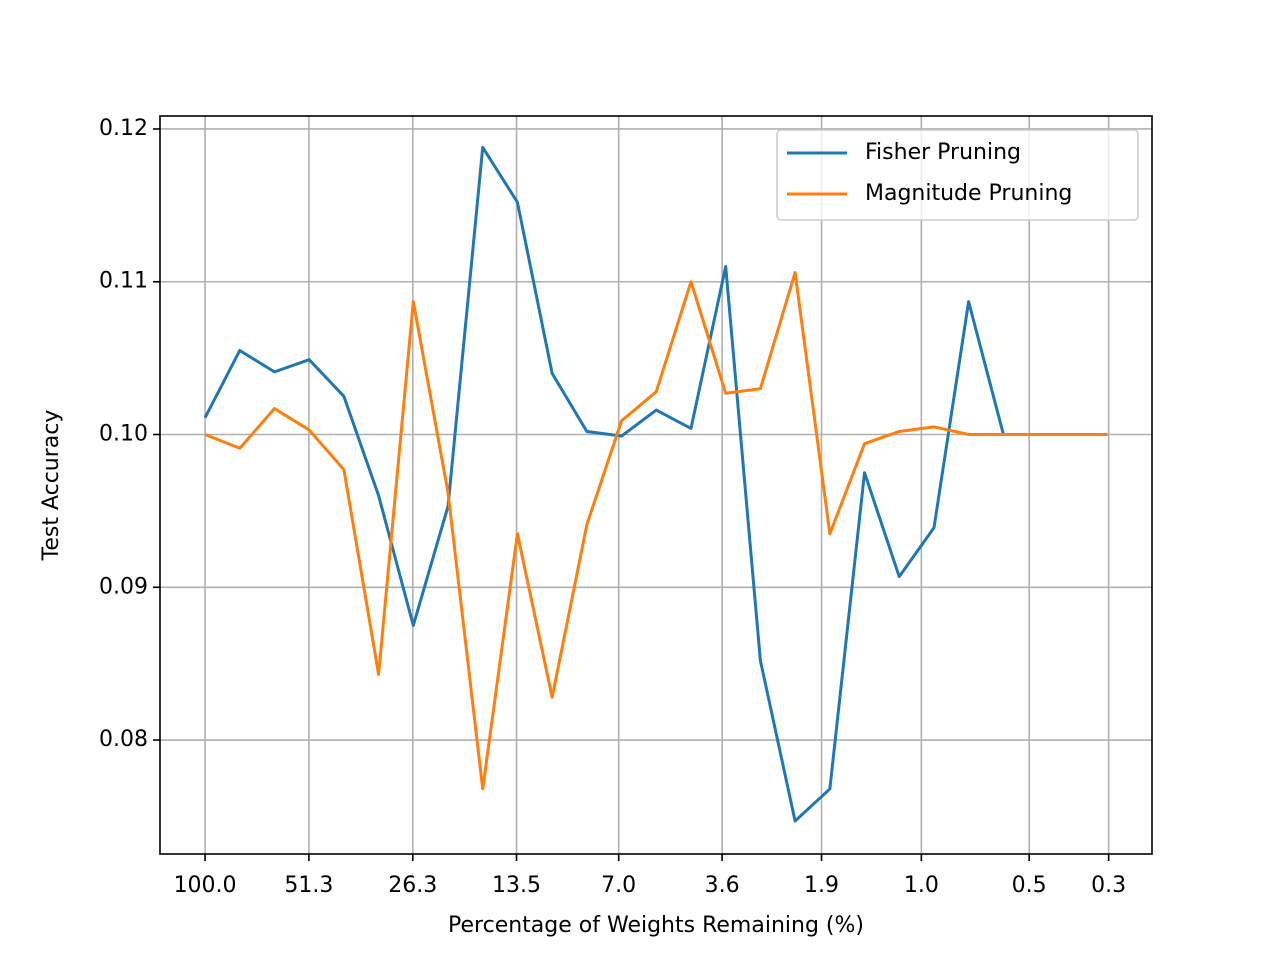 This screenshot has width=1280, height=960. Describe the element at coordinates (123, 586) in the screenshot. I see `y-tick-label: 0.09` at that location.